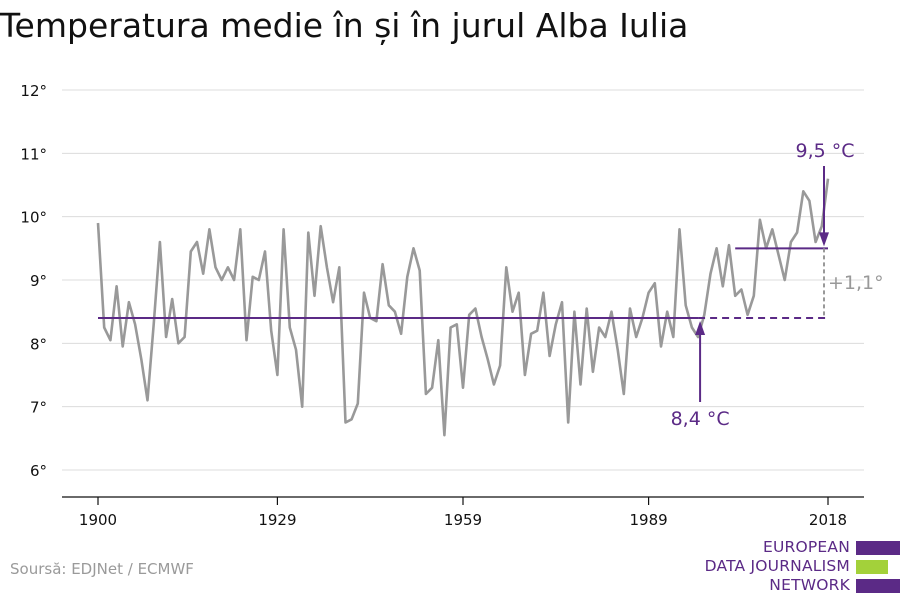  I want to click on baseline-mean-arrow-head, so click(700, 328).